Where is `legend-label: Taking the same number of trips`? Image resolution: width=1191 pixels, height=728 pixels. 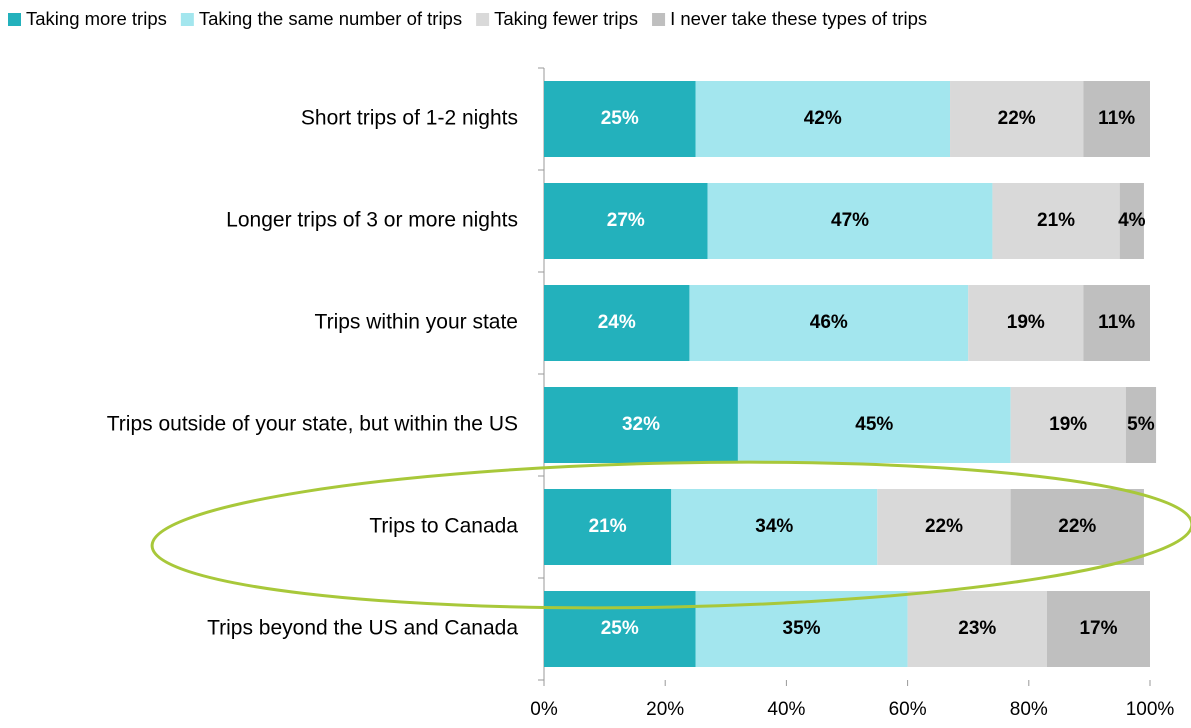 legend-label: Taking the same number of trips is located at coordinates (330, 18).